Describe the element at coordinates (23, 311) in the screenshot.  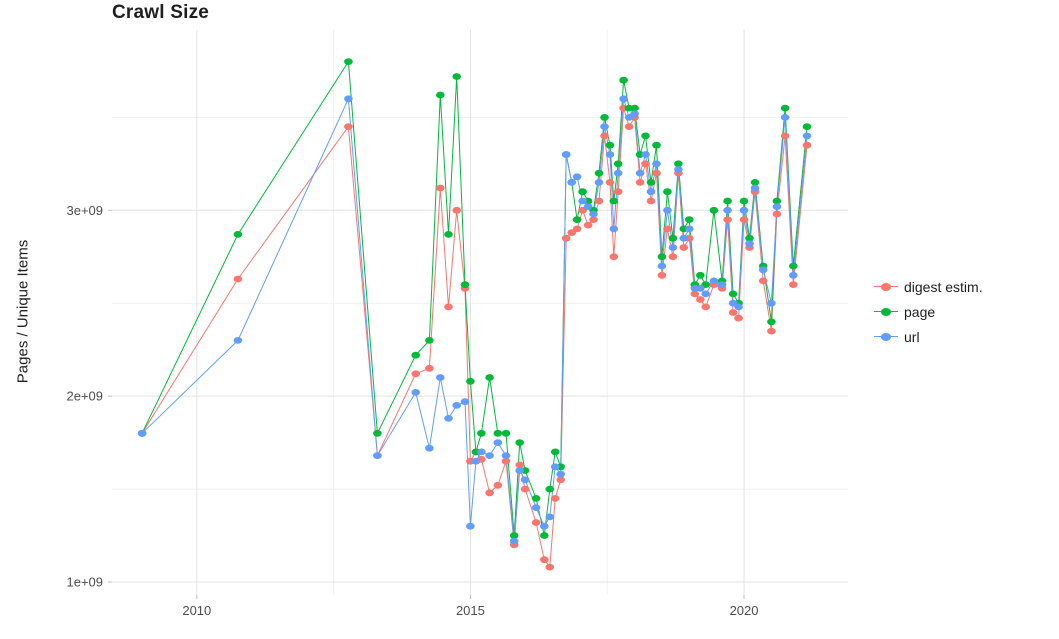
I see `y-axis-label: Pages / Unique Items` at that location.